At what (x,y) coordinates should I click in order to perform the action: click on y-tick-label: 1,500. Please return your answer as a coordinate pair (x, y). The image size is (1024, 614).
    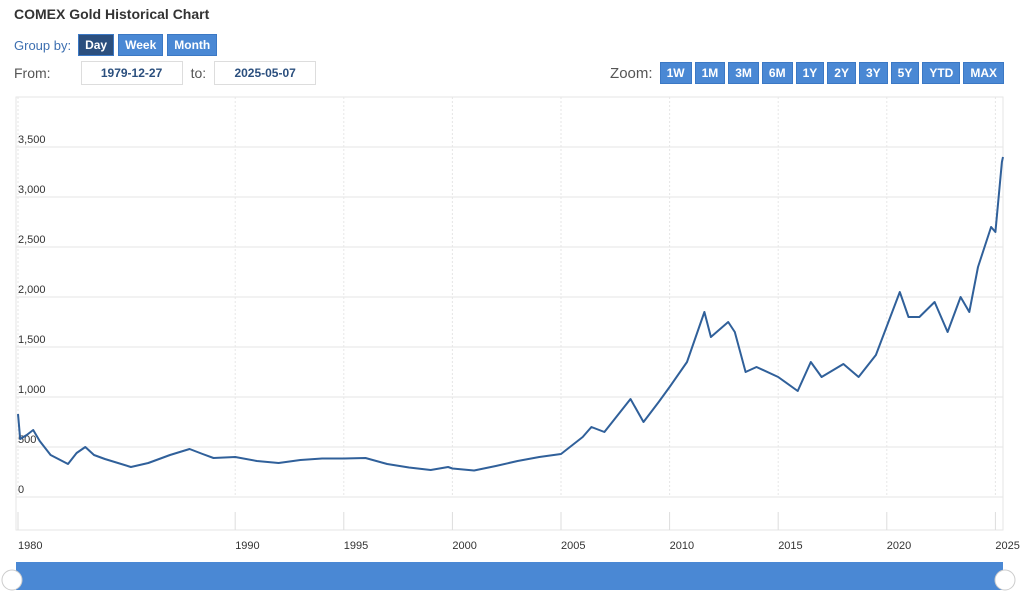
    Looking at the image, I should click on (32, 340).